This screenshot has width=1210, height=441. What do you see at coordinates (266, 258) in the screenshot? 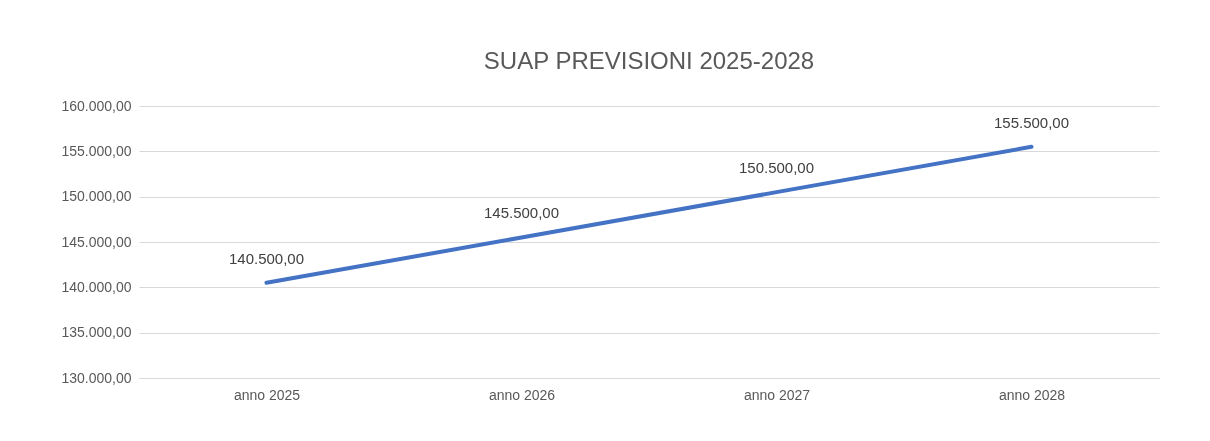
I see `data-label: 140.500,00` at bounding box center [266, 258].